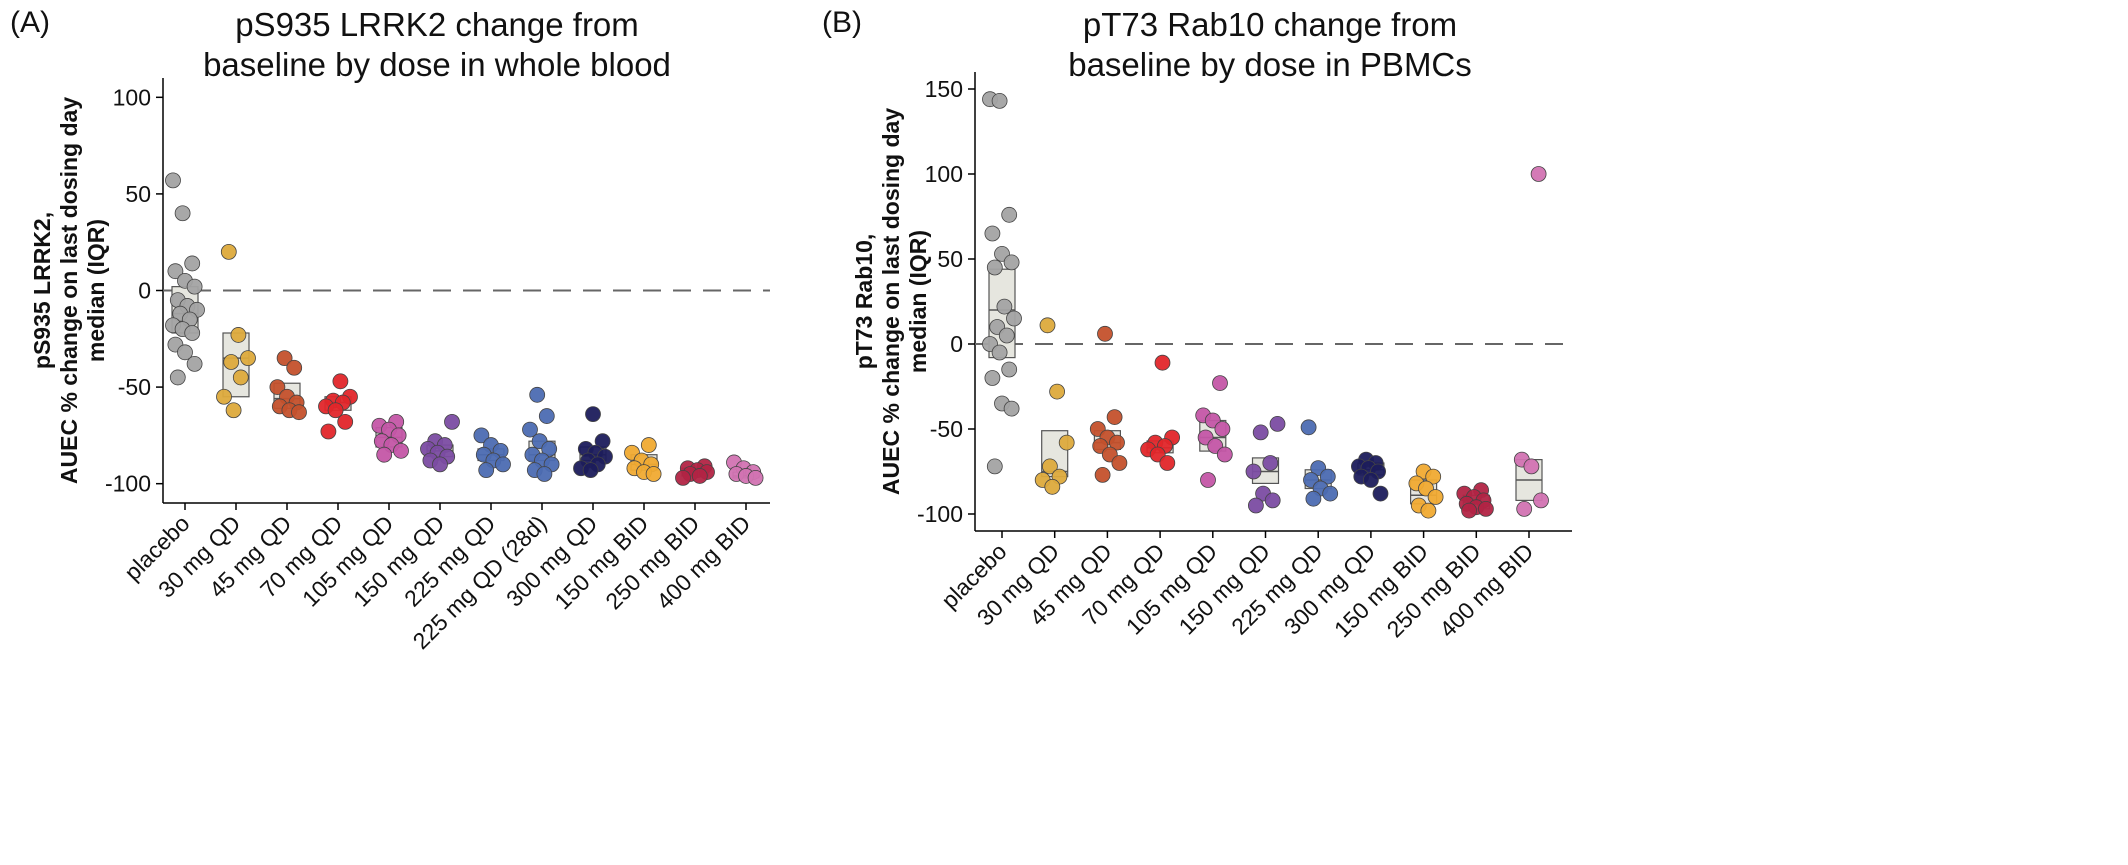  What do you see at coordinates (891, 301) in the screenshot?
I see `y-axis-label: AUEC % change on last dosing day` at bounding box center [891, 301].